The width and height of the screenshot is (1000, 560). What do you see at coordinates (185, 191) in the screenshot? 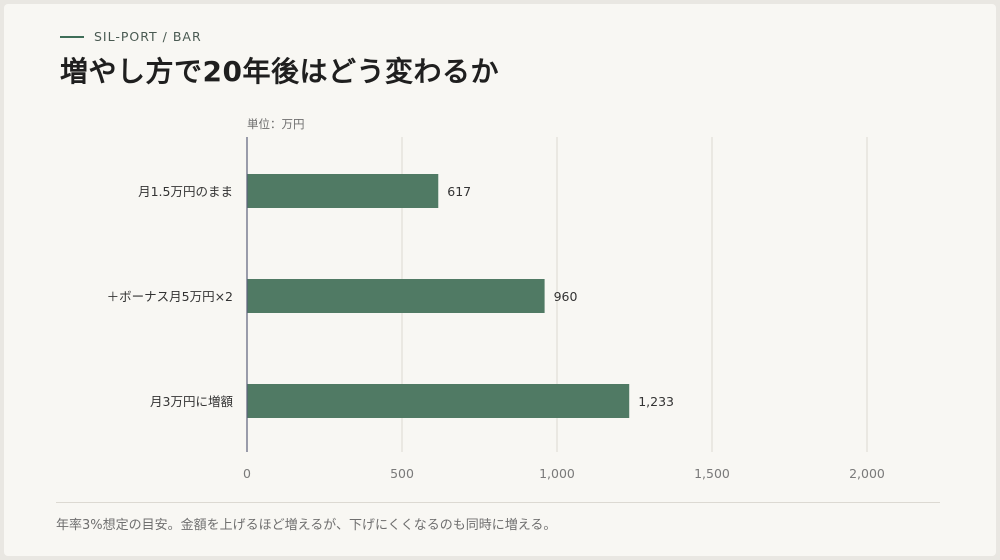
I see `category-label: 月1.5万円のまま` at bounding box center [185, 191].